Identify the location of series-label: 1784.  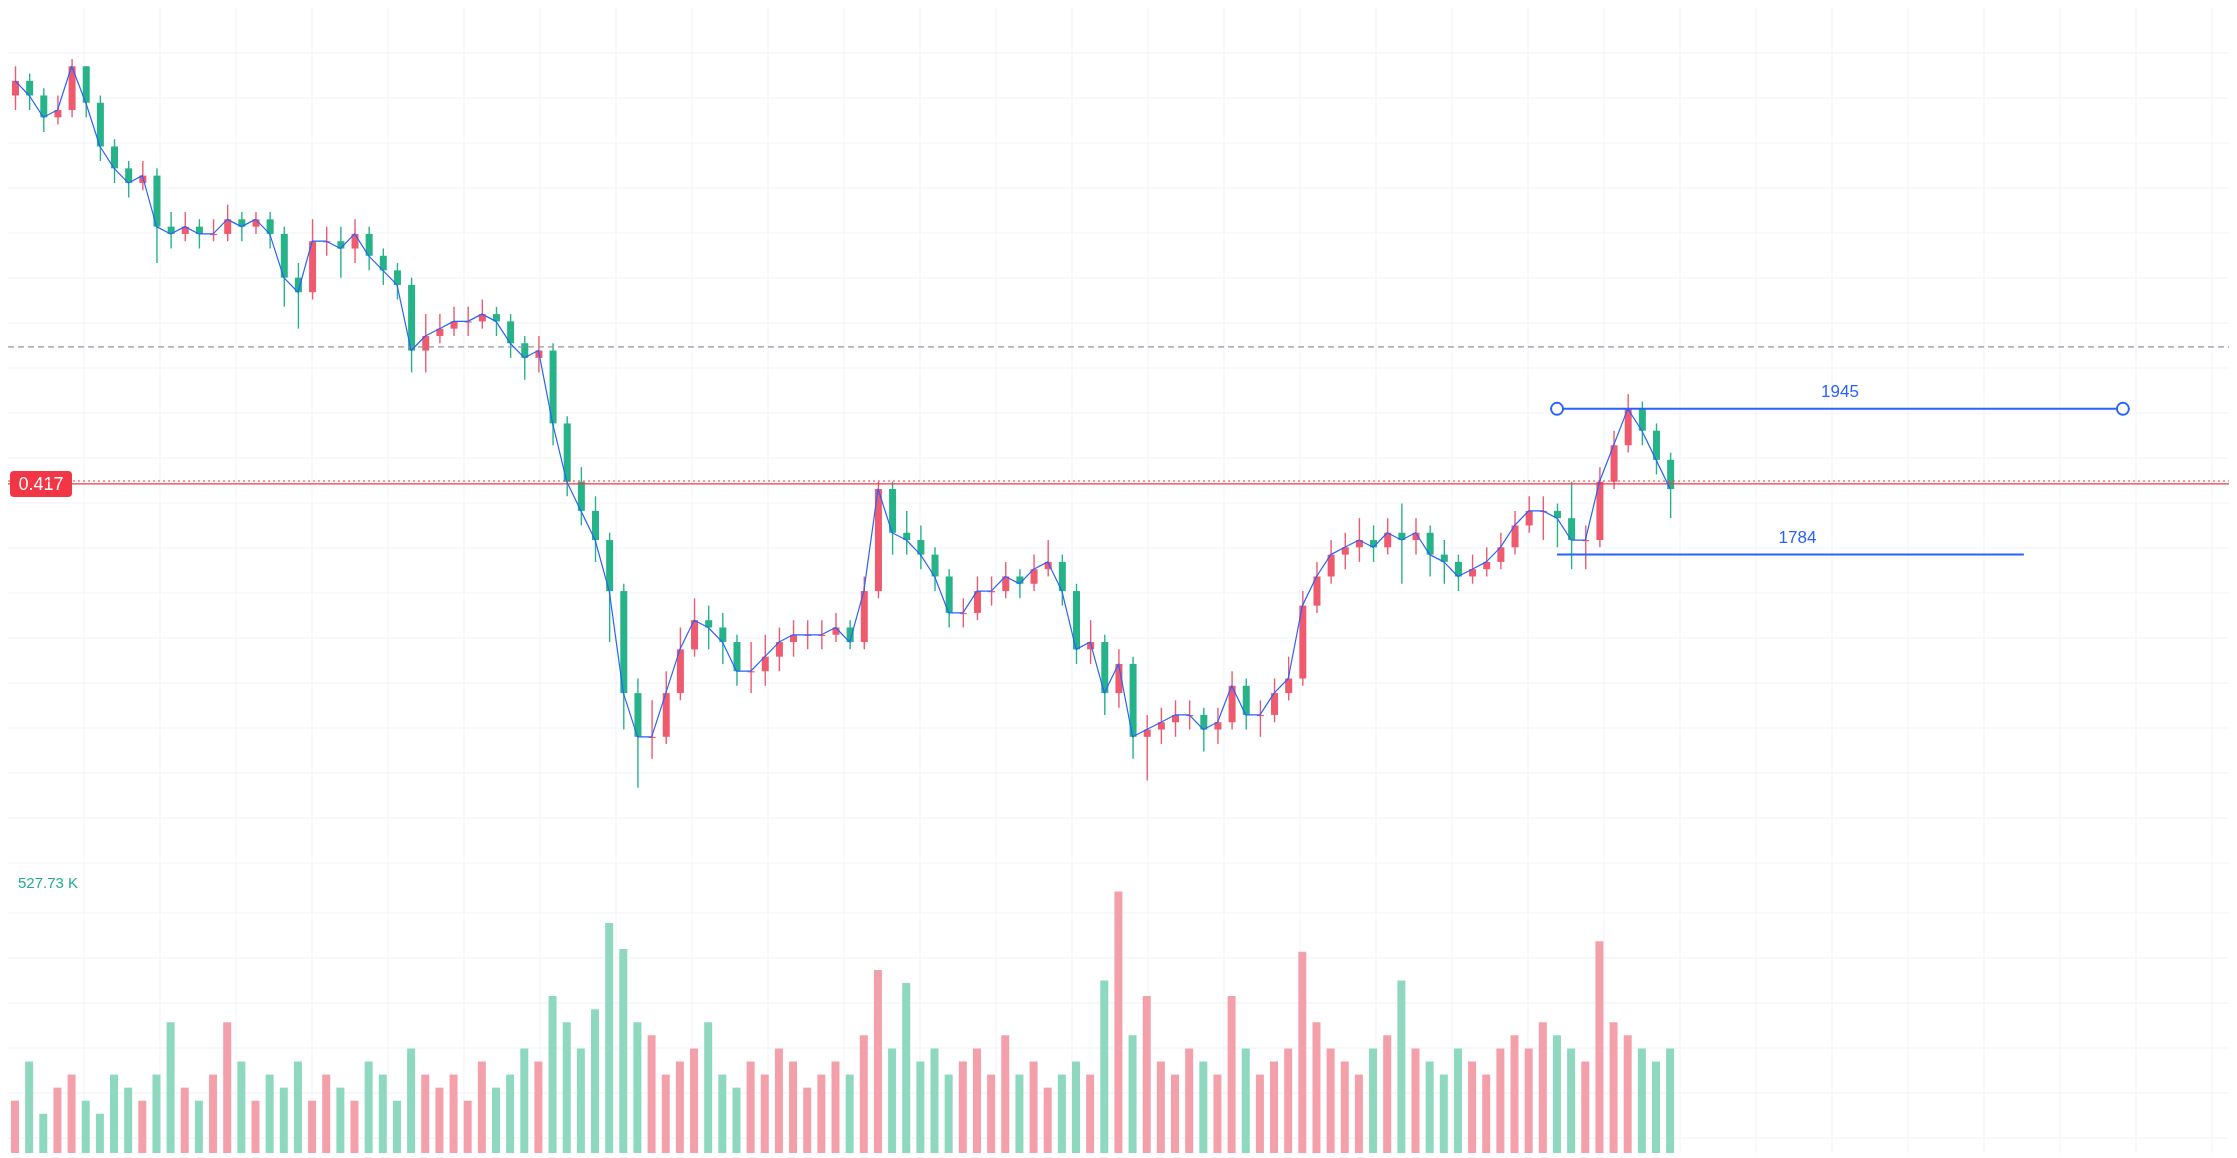
(1797, 537).